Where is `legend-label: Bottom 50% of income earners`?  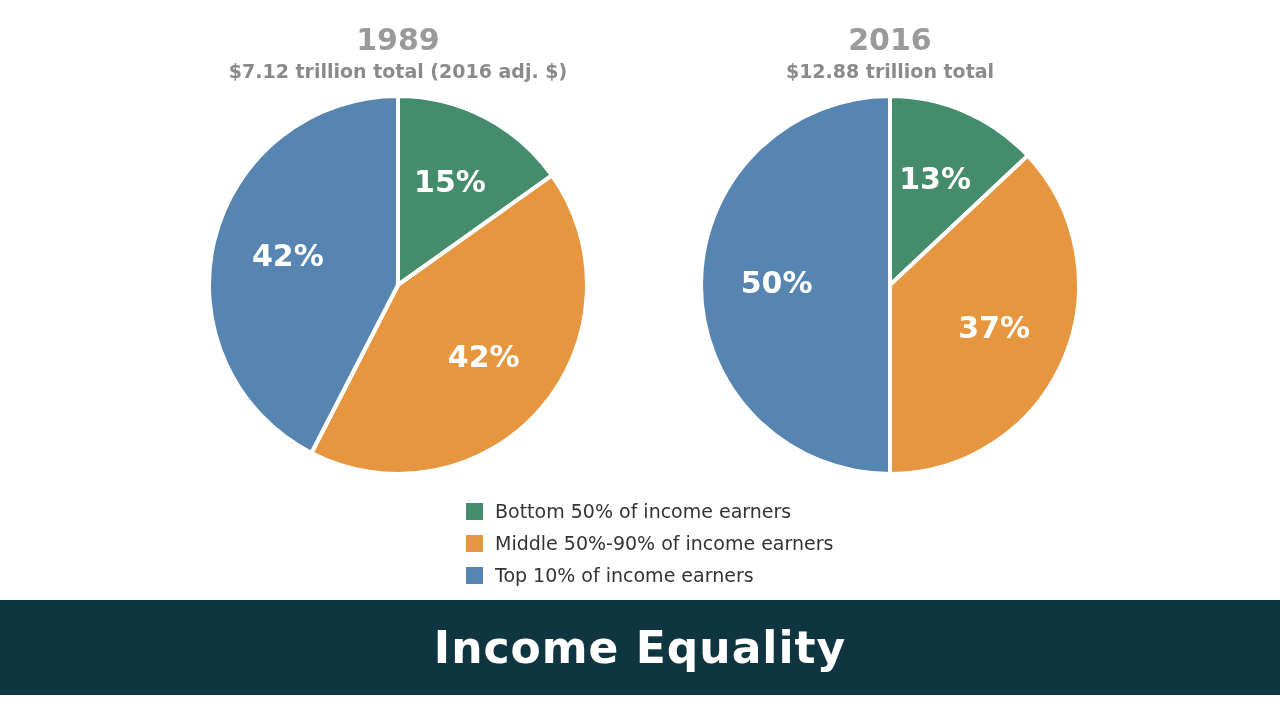
legend-label: Bottom 50% of income earners is located at coordinates (643, 511).